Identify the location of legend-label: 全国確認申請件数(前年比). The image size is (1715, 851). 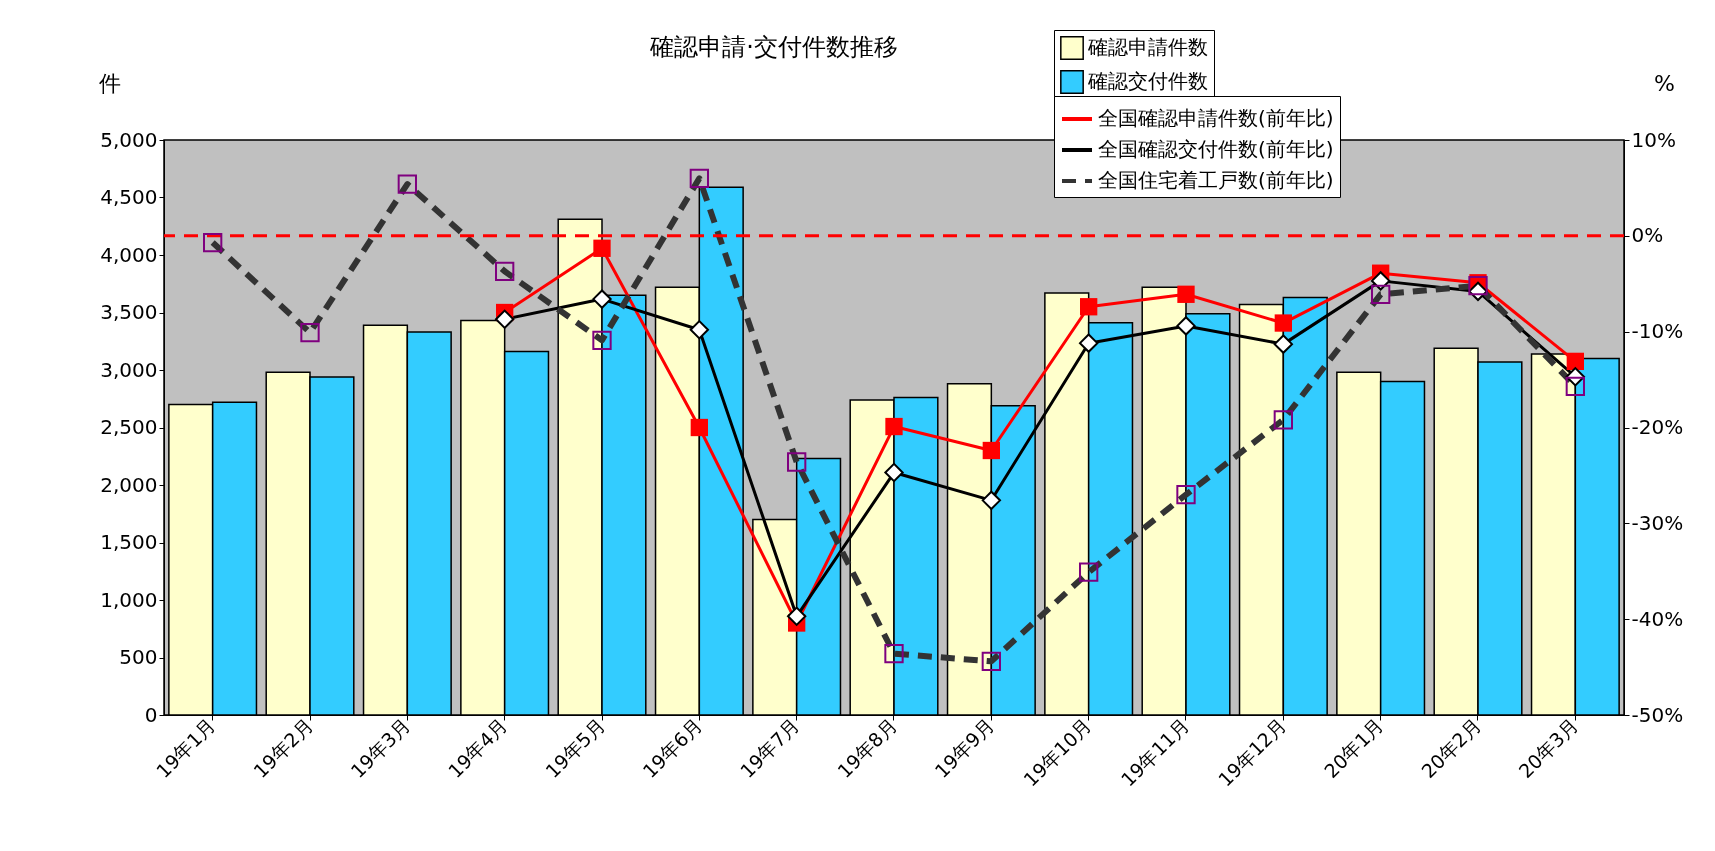
(1216, 118).